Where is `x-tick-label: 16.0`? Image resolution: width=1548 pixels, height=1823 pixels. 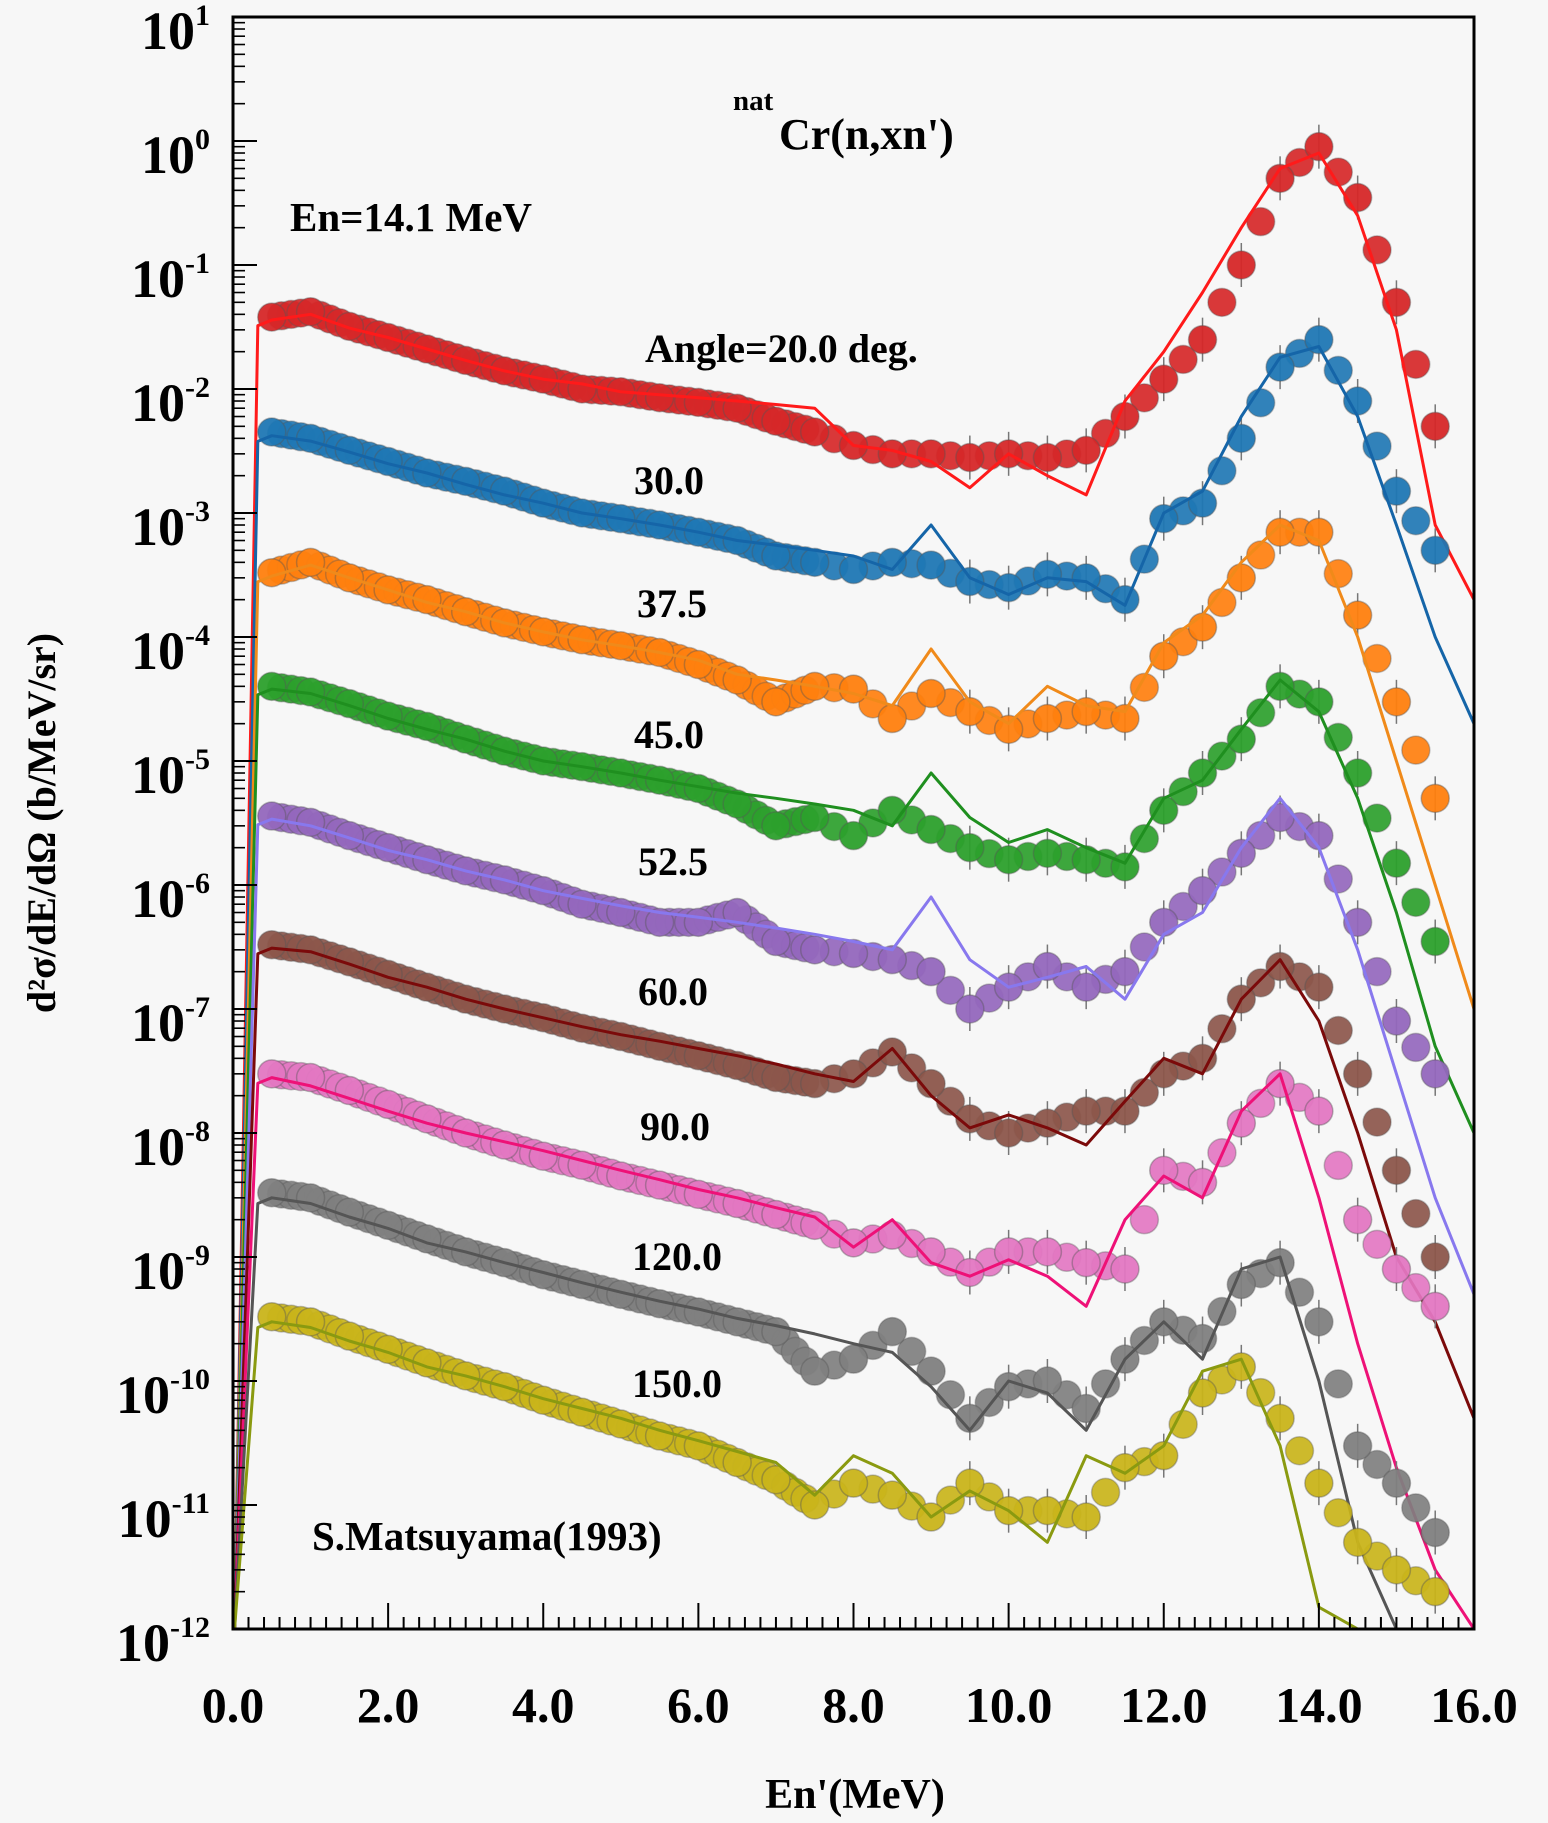 x-tick-label: 16.0 is located at coordinates (1474, 1705).